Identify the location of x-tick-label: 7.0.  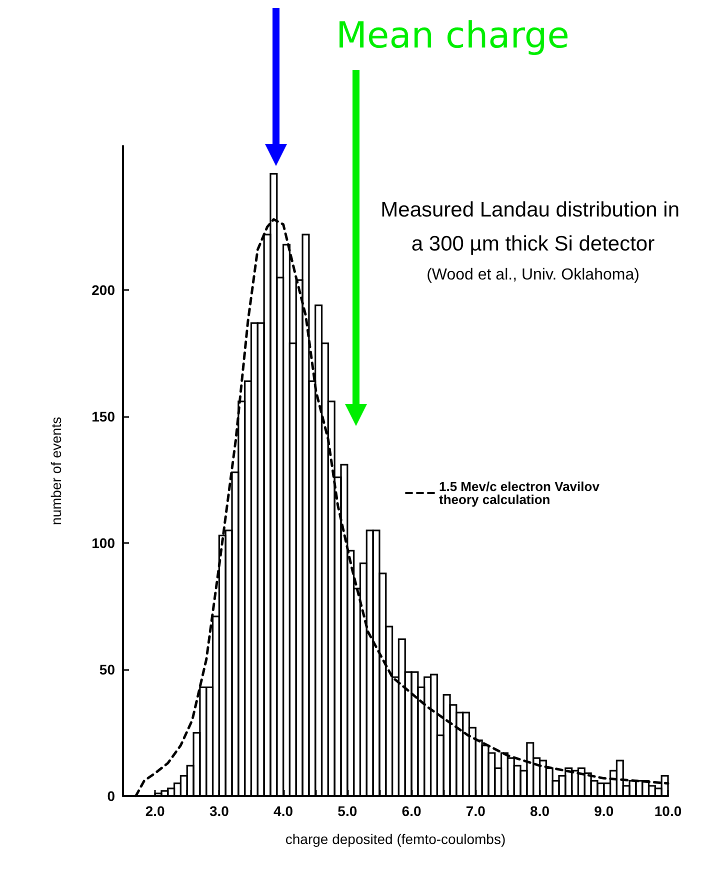
(476, 811).